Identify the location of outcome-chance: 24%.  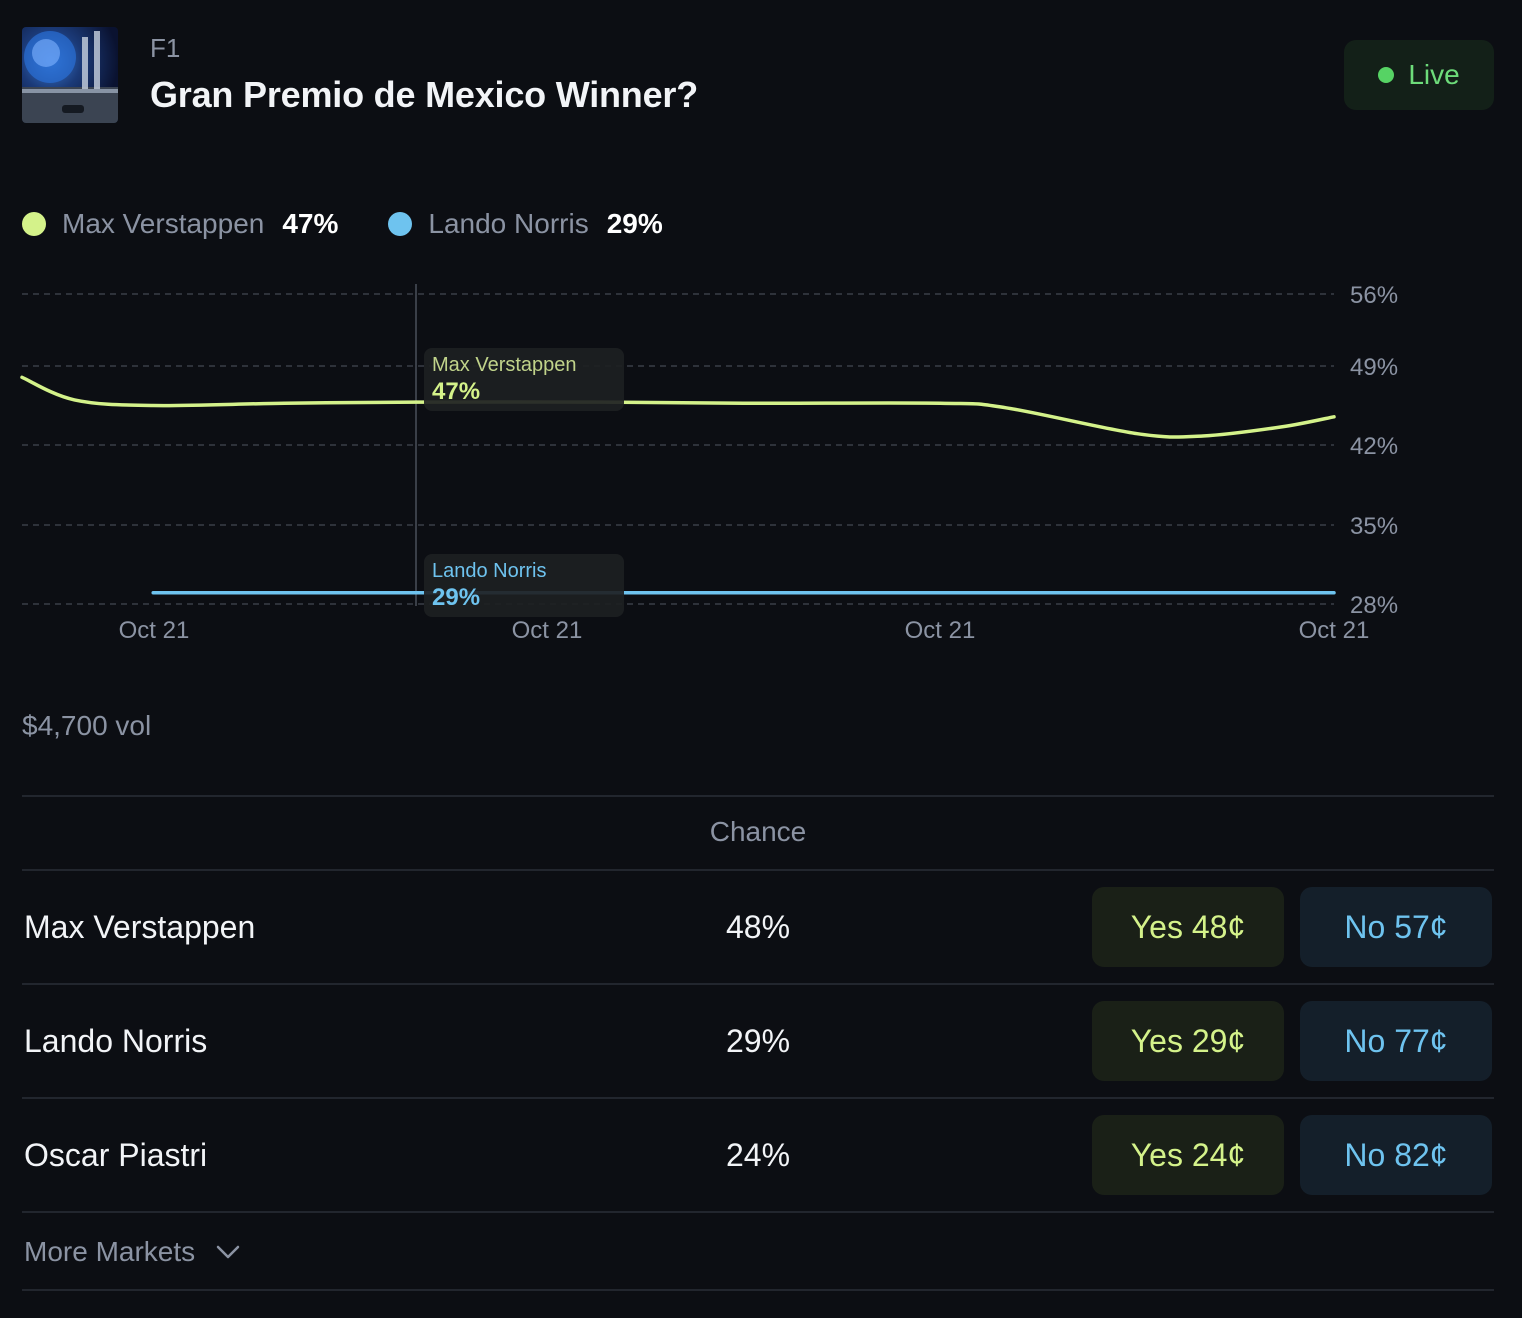
(758, 1155).